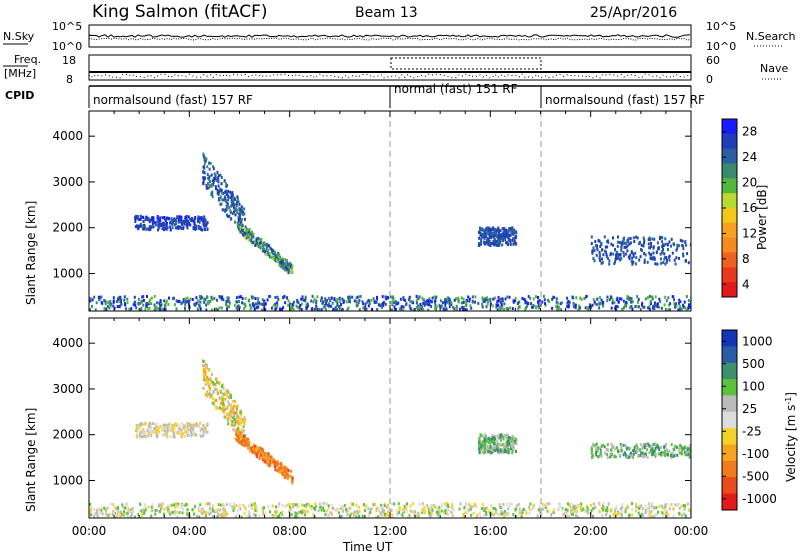  Describe the element at coordinates (729, 260) in the screenshot. I see `colorbar-swatch` at that location.